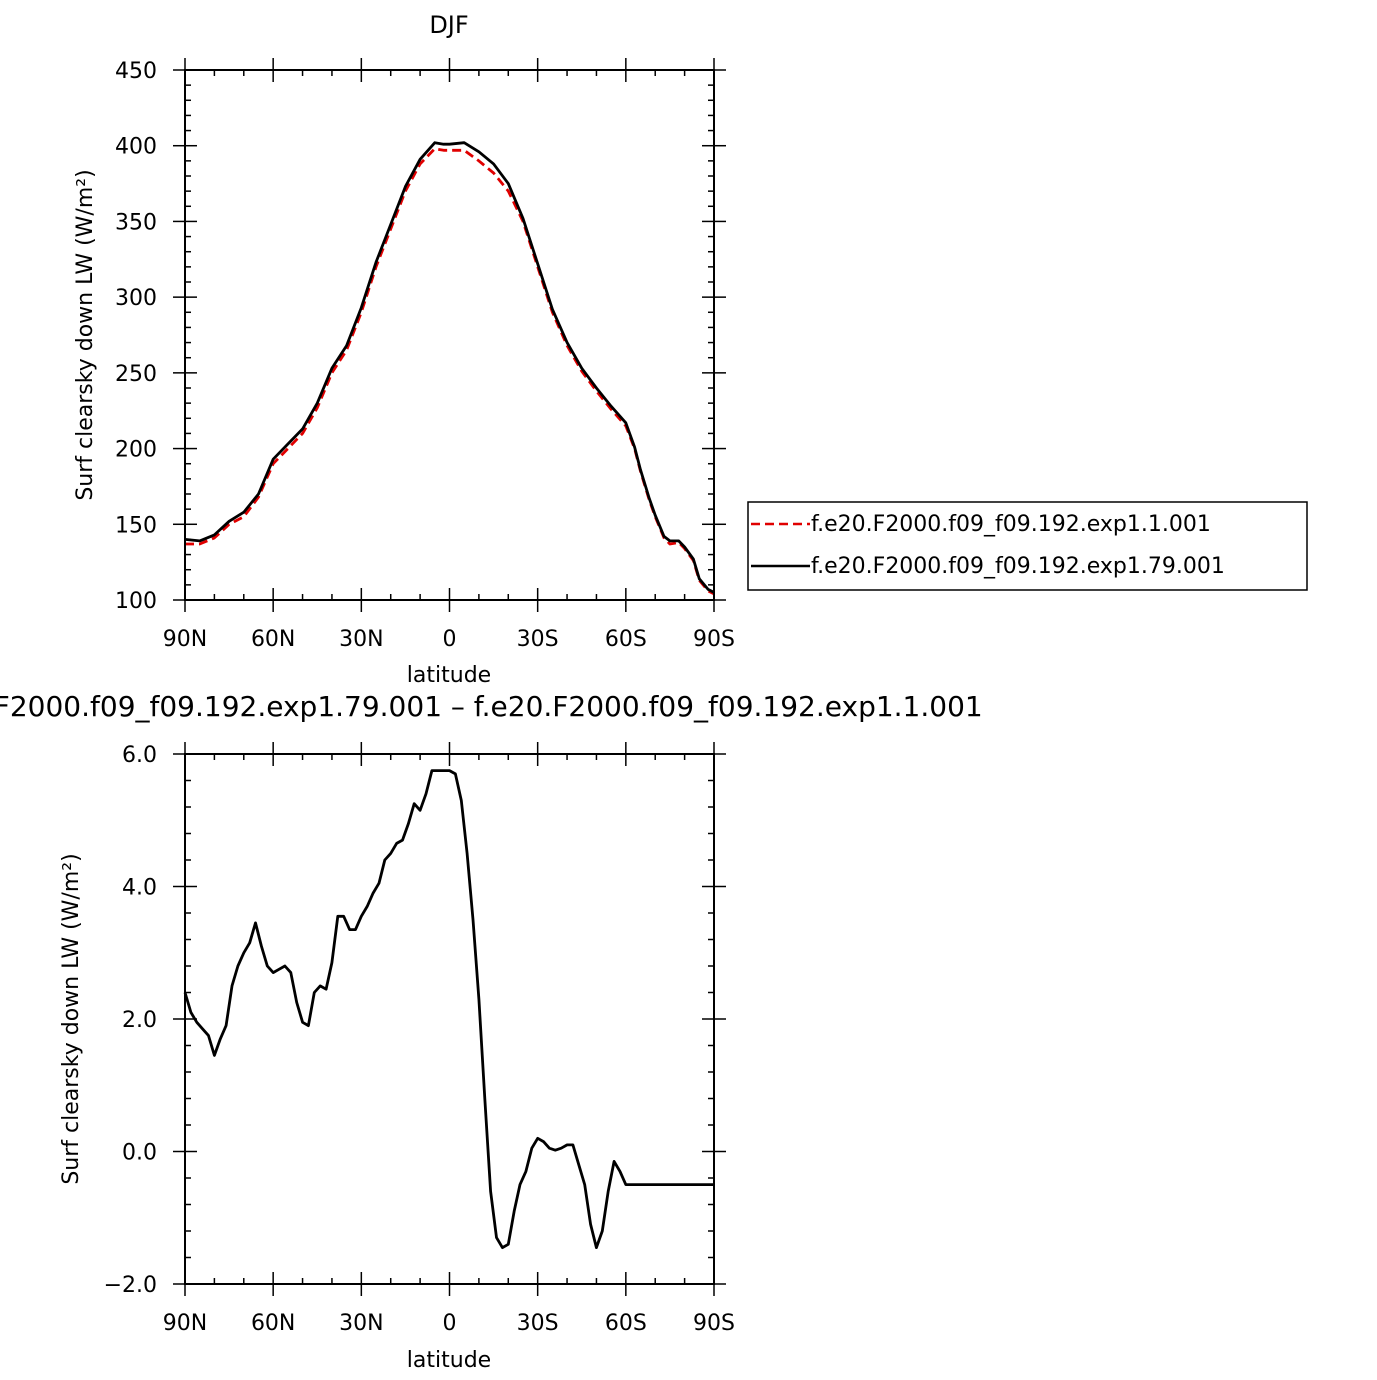 The height and width of the screenshot is (1380, 1377). What do you see at coordinates (136, 147) in the screenshot?
I see `y-tick-label: 400` at bounding box center [136, 147].